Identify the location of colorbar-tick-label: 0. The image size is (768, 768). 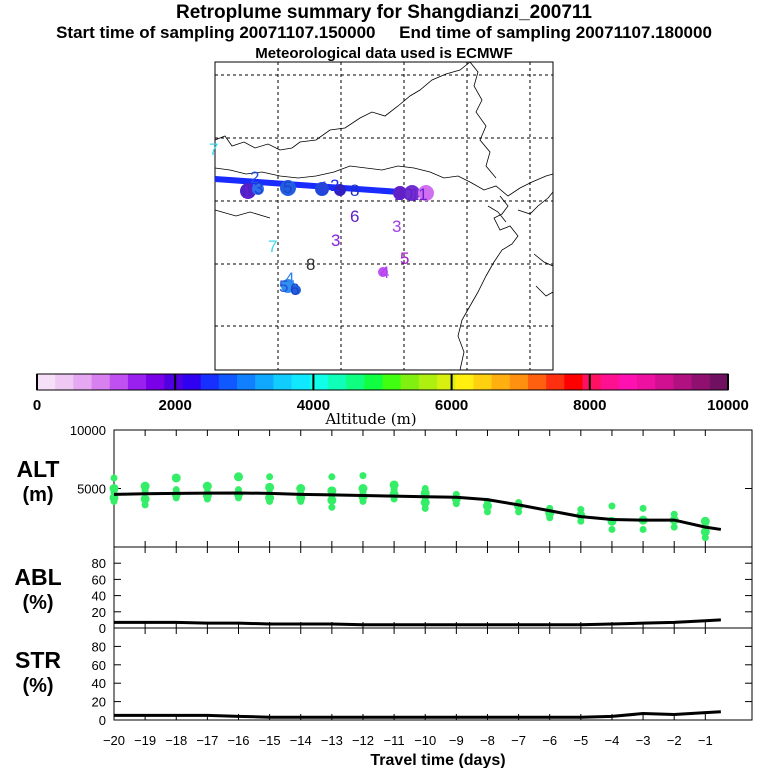
(37, 405).